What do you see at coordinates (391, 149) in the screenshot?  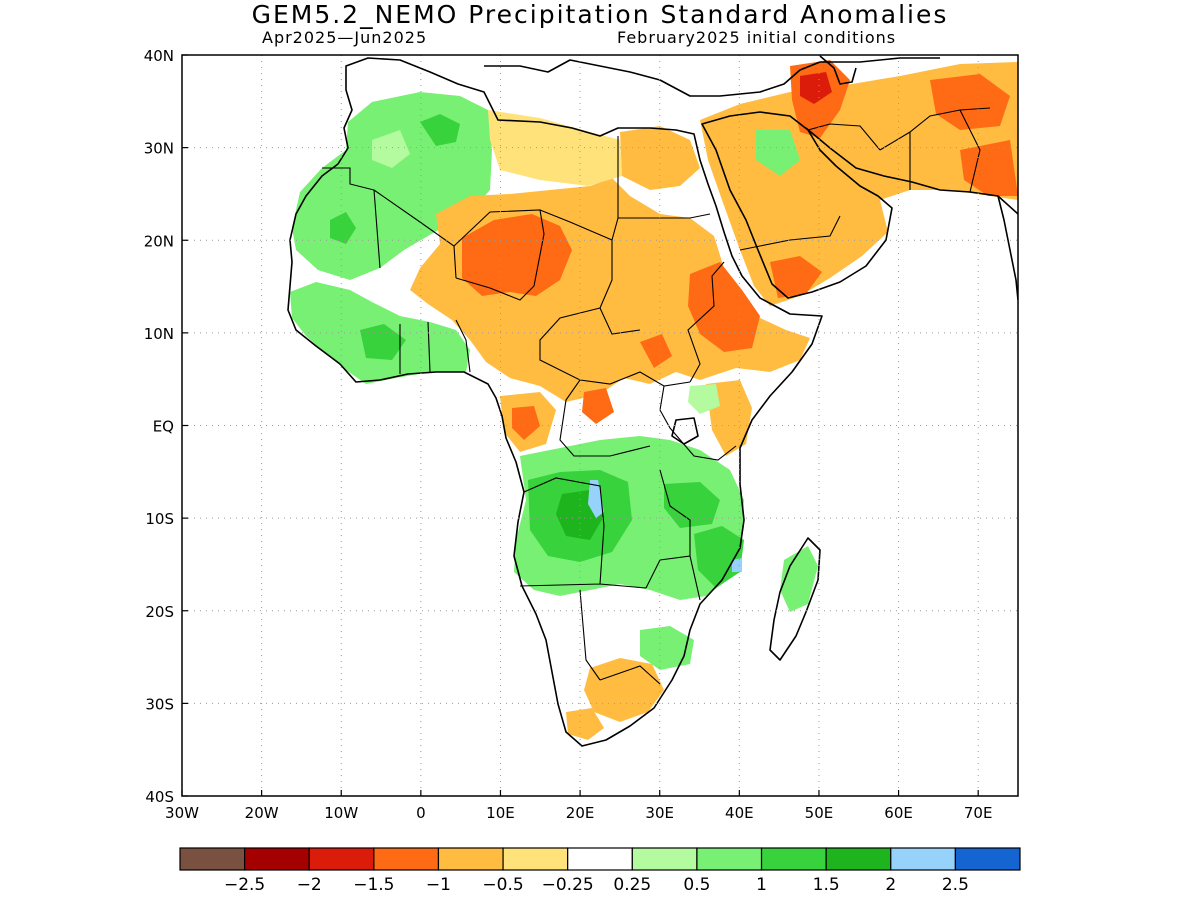 I see `anomaly-wet-maghreb-light` at bounding box center [391, 149].